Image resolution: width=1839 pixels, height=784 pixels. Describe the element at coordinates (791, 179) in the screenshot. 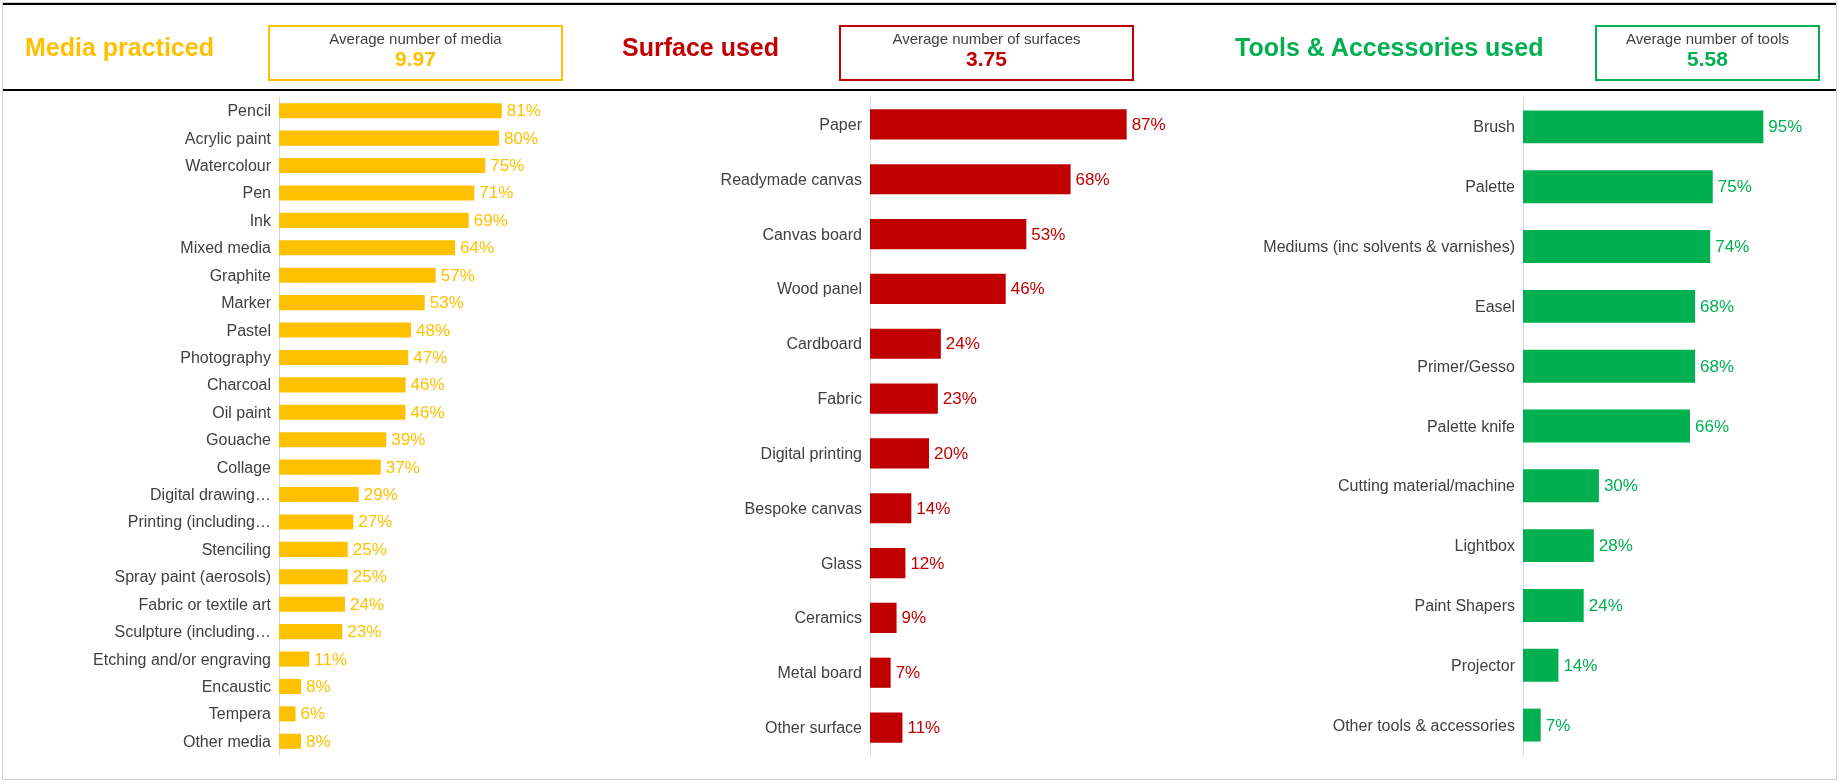

I see `y-tick-label: Readymade canvas` at that location.